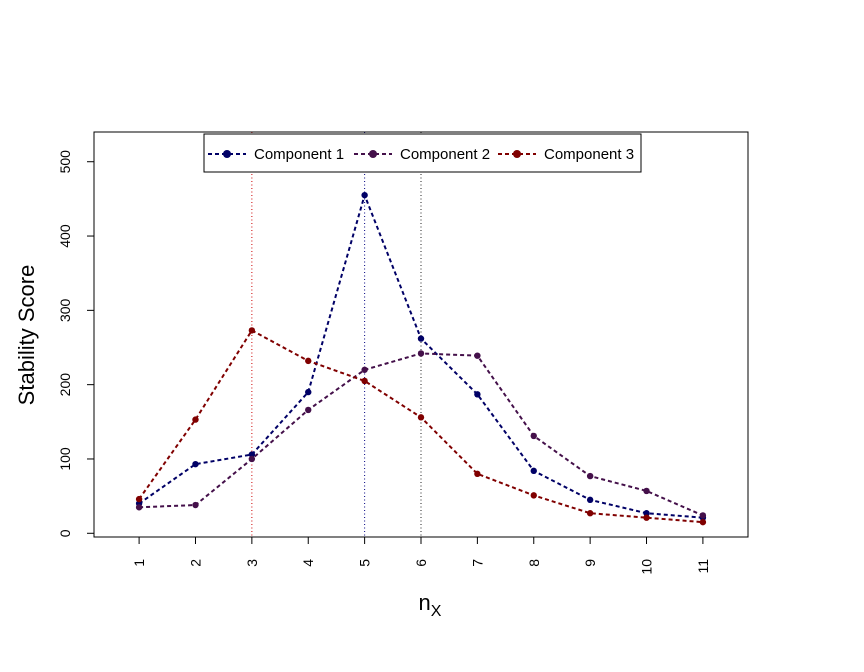 This screenshot has height=672, width=864. I want to click on legend-label-component-1: Component 1, so click(299, 154).